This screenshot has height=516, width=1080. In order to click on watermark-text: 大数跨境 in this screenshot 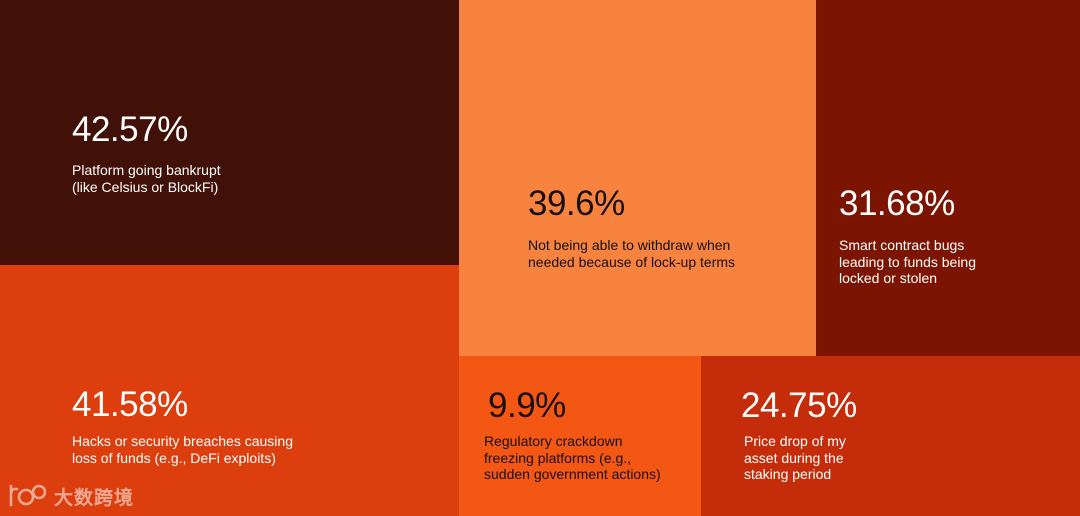, I will do `click(94, 497)`.